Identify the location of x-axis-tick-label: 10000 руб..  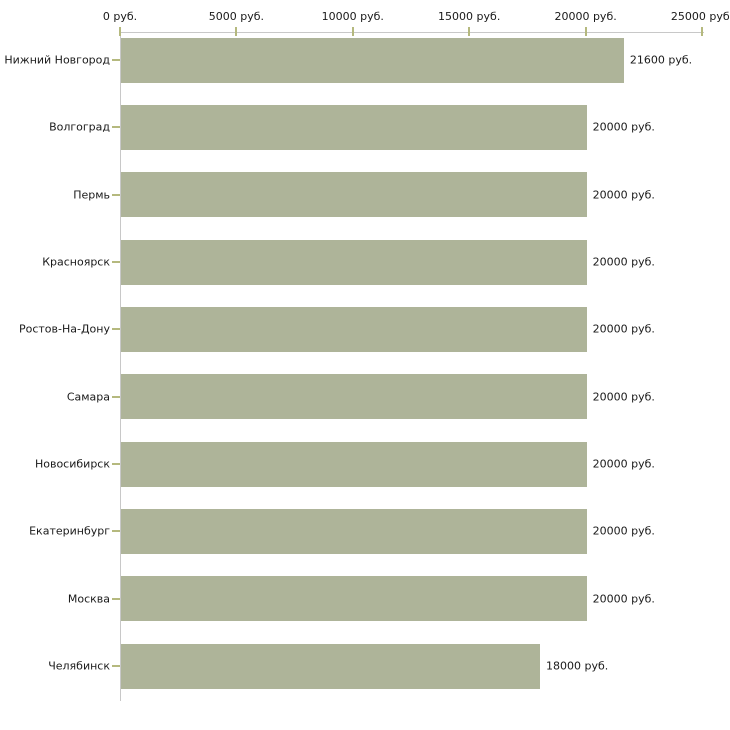
(352, 16).